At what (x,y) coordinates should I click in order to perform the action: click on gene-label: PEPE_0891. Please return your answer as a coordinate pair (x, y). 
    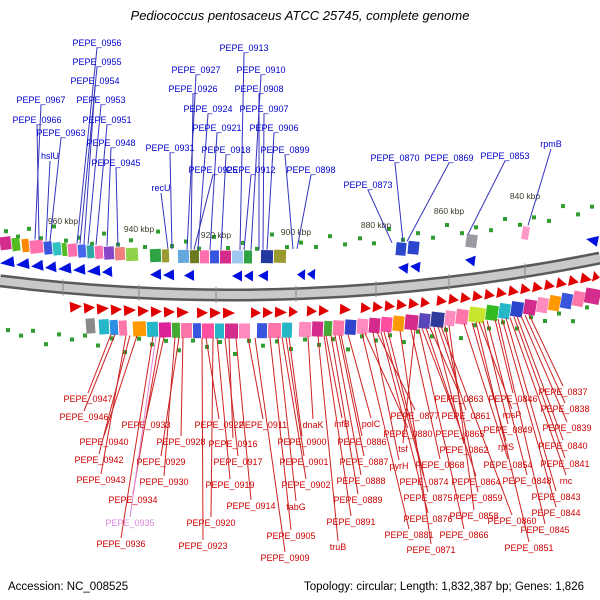
    Looking at the image, I should click on (350, 522).